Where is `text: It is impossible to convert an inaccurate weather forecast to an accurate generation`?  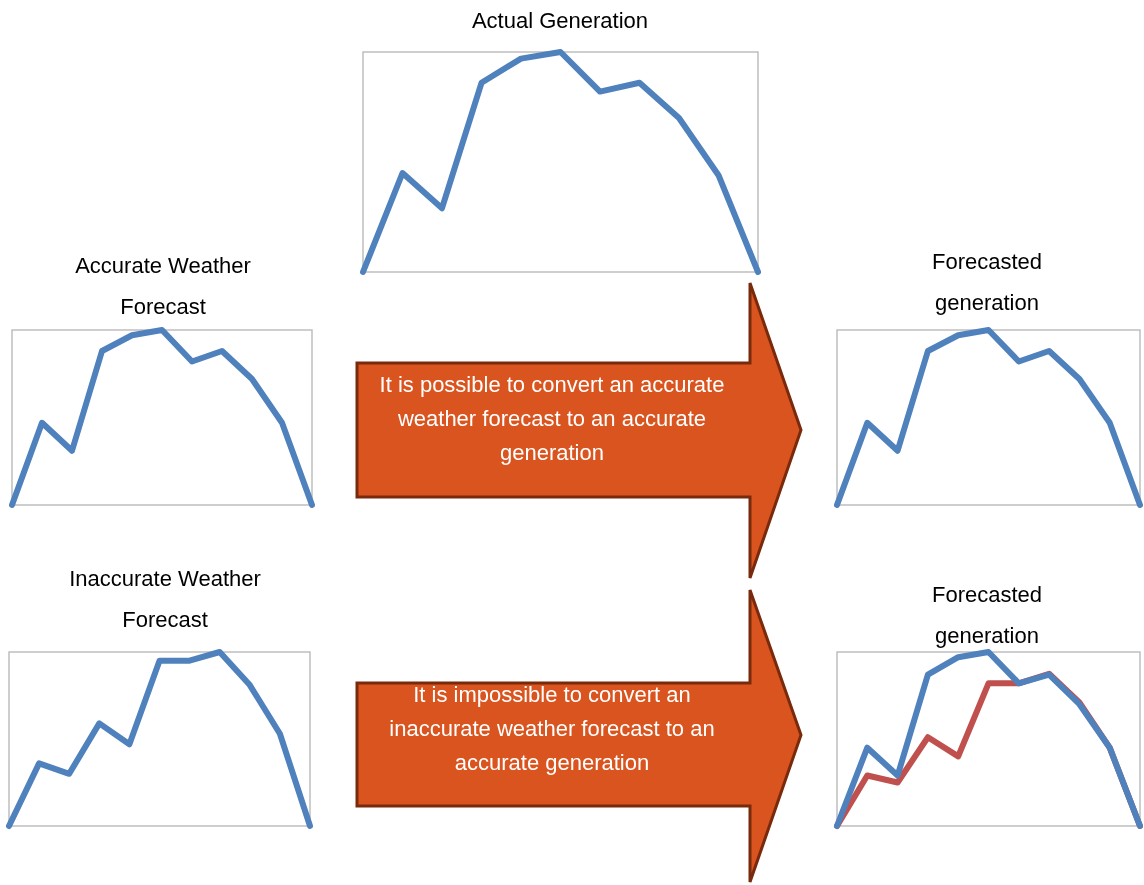
text: It is impossible to convert an inaccurate weather forecast to an accurate generation is located at coordinates (552, 729).